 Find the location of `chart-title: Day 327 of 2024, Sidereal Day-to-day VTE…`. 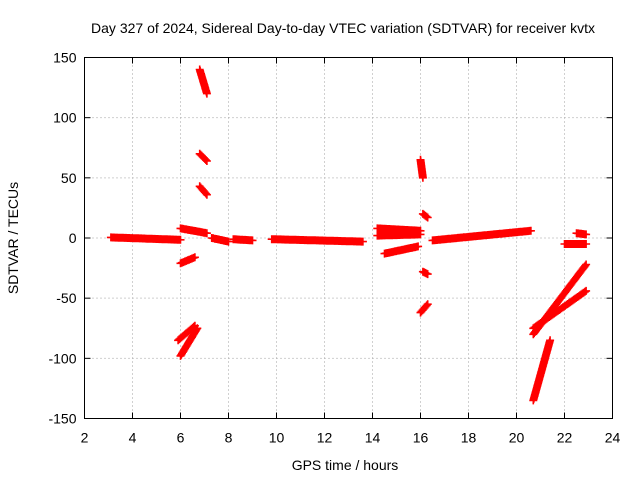

chart-title: Day 327 of 2024, Sidereal Day-to-day VTE… is located at coordinates (343, 28).